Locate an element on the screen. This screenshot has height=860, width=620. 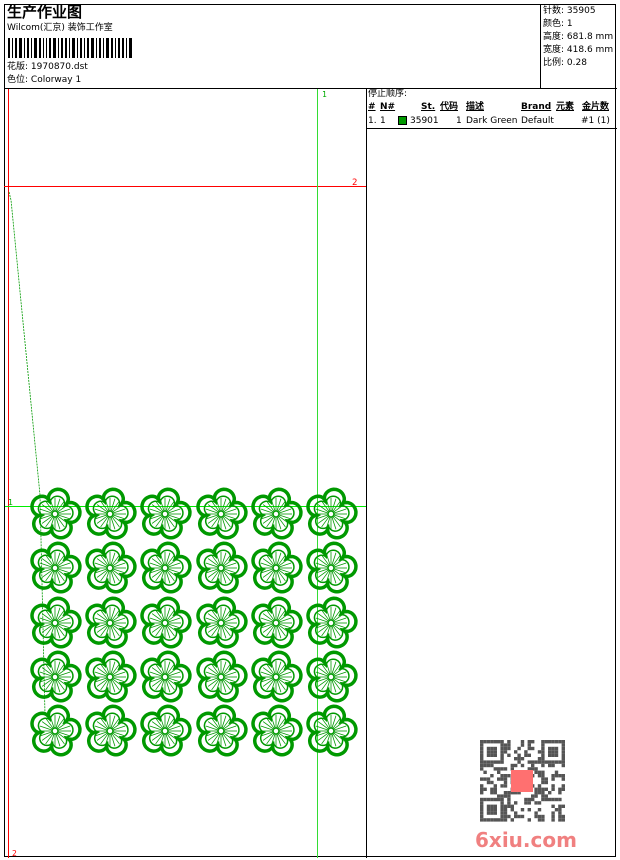
col-needle: N# is located at coordinates (388, 107).